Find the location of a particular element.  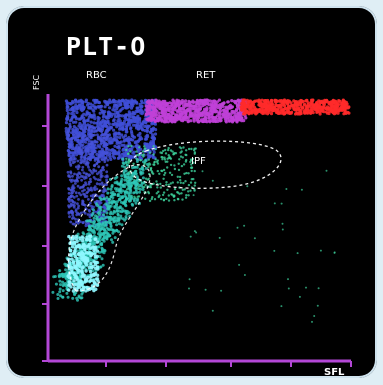

chart-title: PLT-O is located at coordinates (106, 46).